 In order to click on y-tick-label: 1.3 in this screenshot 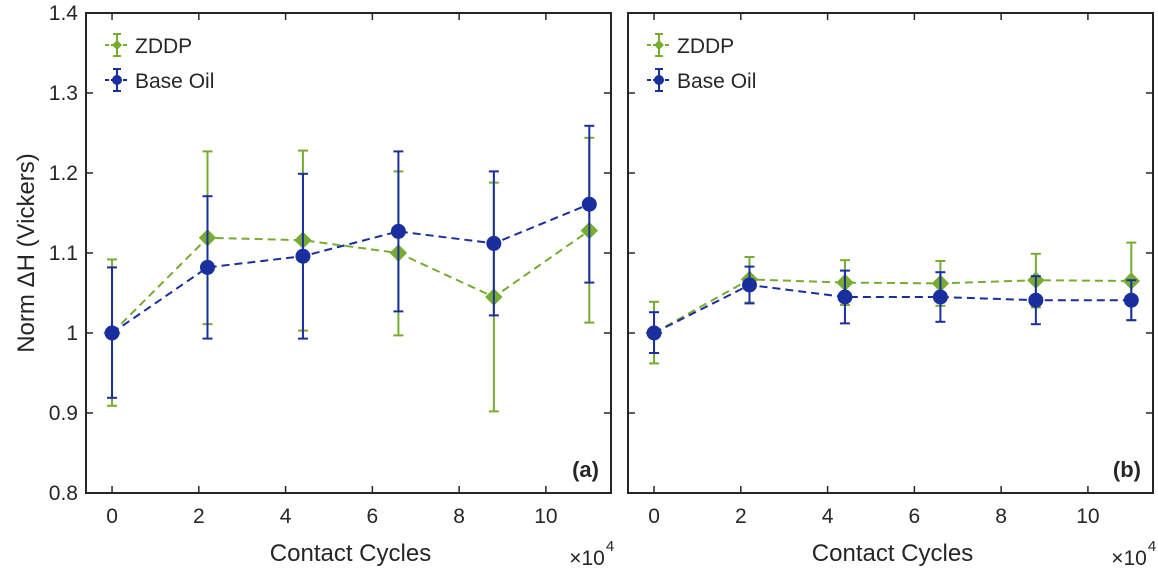, I will do `click(63, 93)`.